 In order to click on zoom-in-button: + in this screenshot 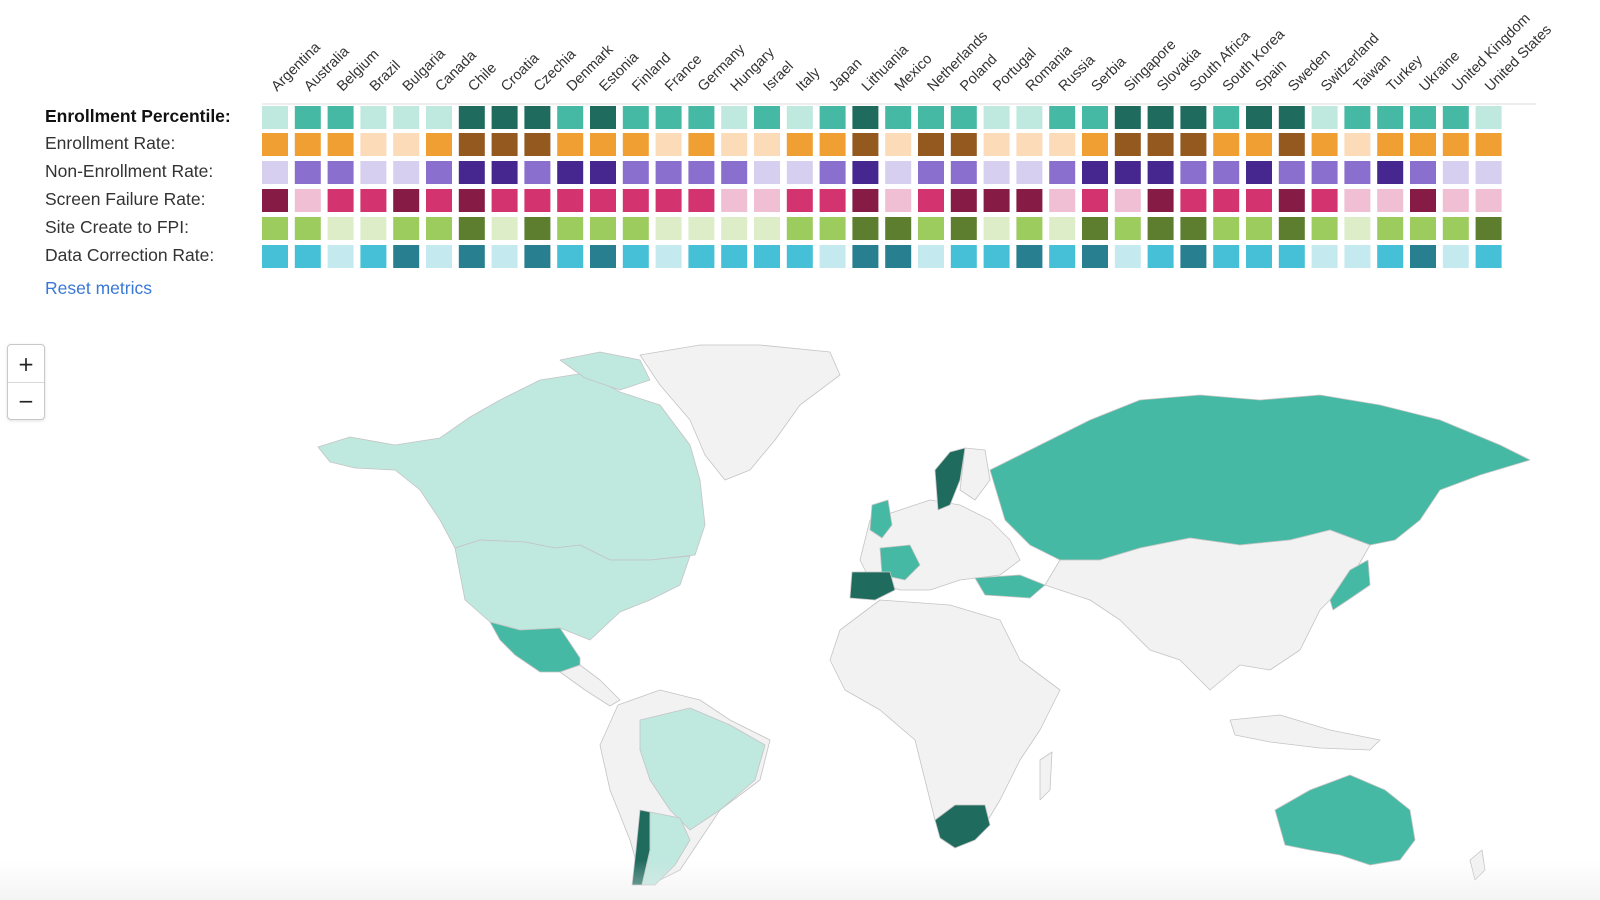, I will do `click(26, 363)`.